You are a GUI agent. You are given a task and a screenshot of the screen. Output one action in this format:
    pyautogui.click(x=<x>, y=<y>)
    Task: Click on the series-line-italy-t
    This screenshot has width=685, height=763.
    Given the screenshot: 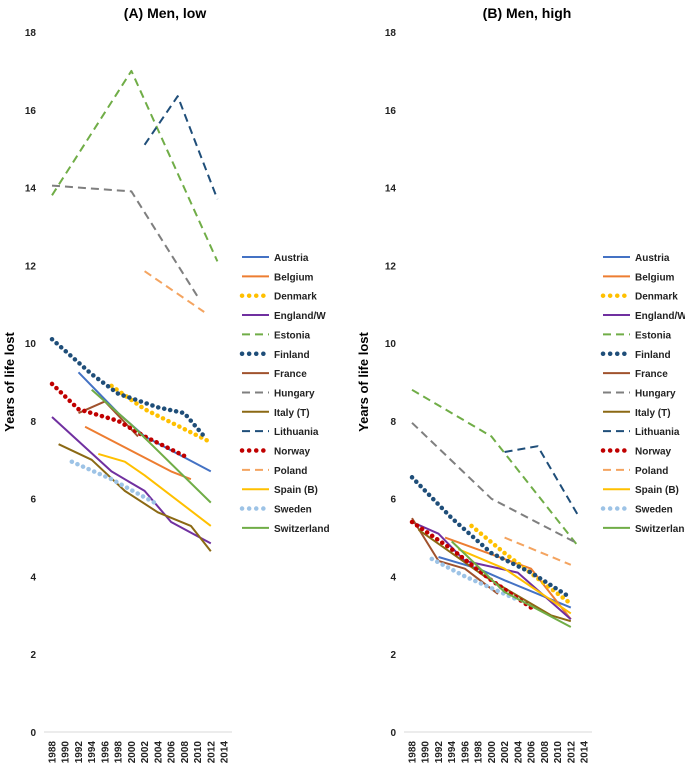 What is the action you would take?
    pyautogui.click(x=135, y=497)
    